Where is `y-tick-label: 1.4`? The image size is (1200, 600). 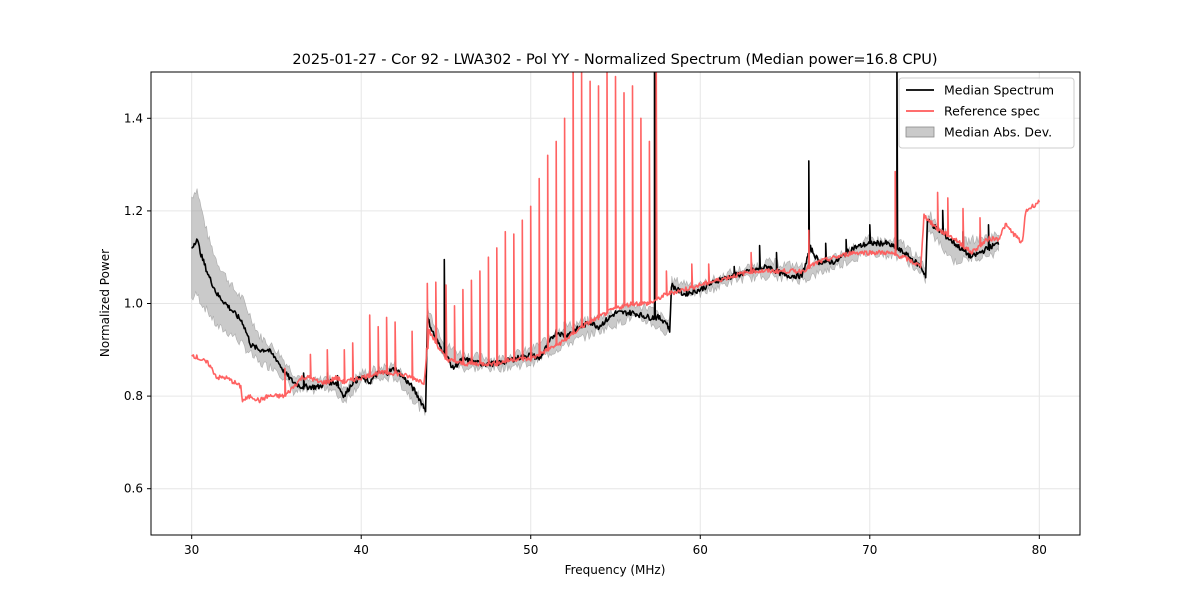 y-tick-label: 1.4 is located at coordinates (133, 118).